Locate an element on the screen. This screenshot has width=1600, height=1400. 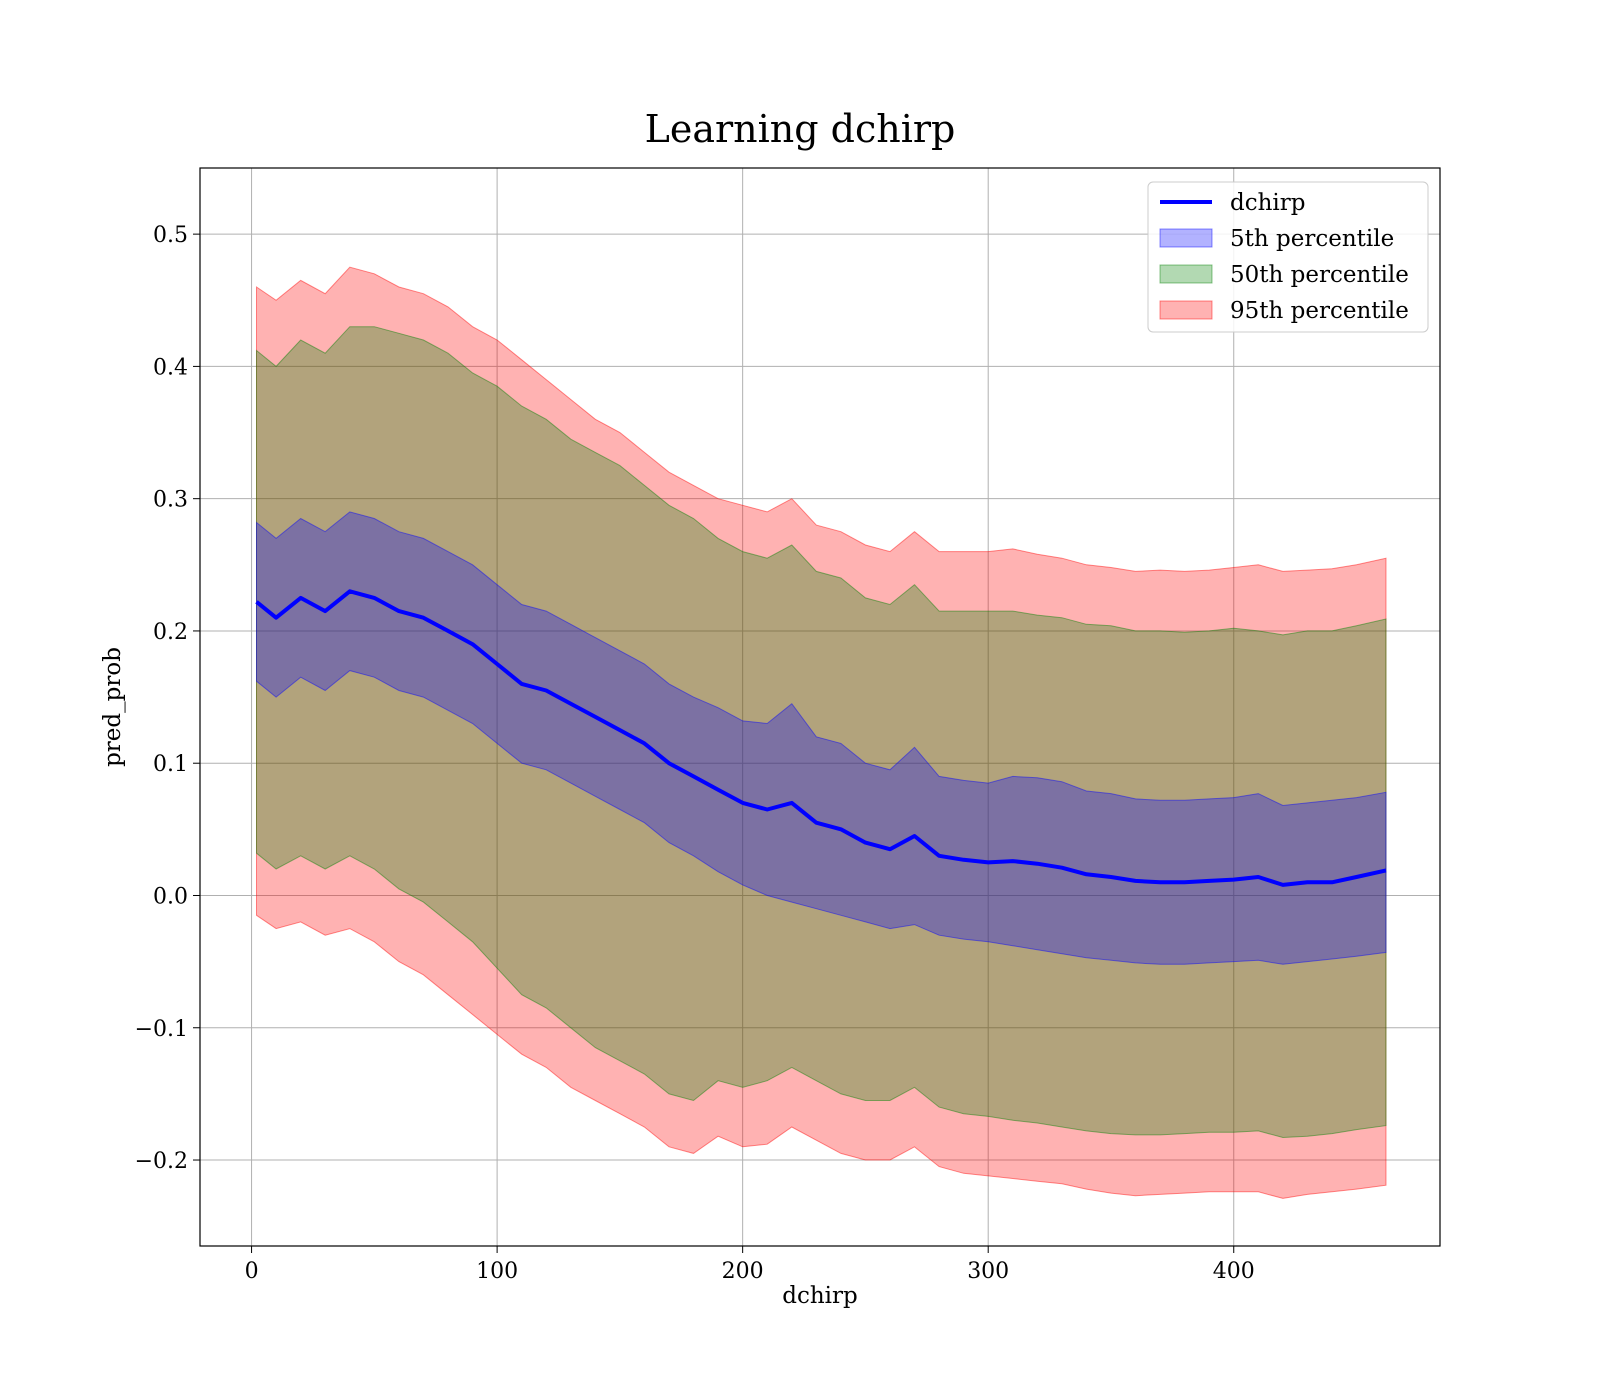
x-tick-label: 200 is located at coordinates (743, 1271).